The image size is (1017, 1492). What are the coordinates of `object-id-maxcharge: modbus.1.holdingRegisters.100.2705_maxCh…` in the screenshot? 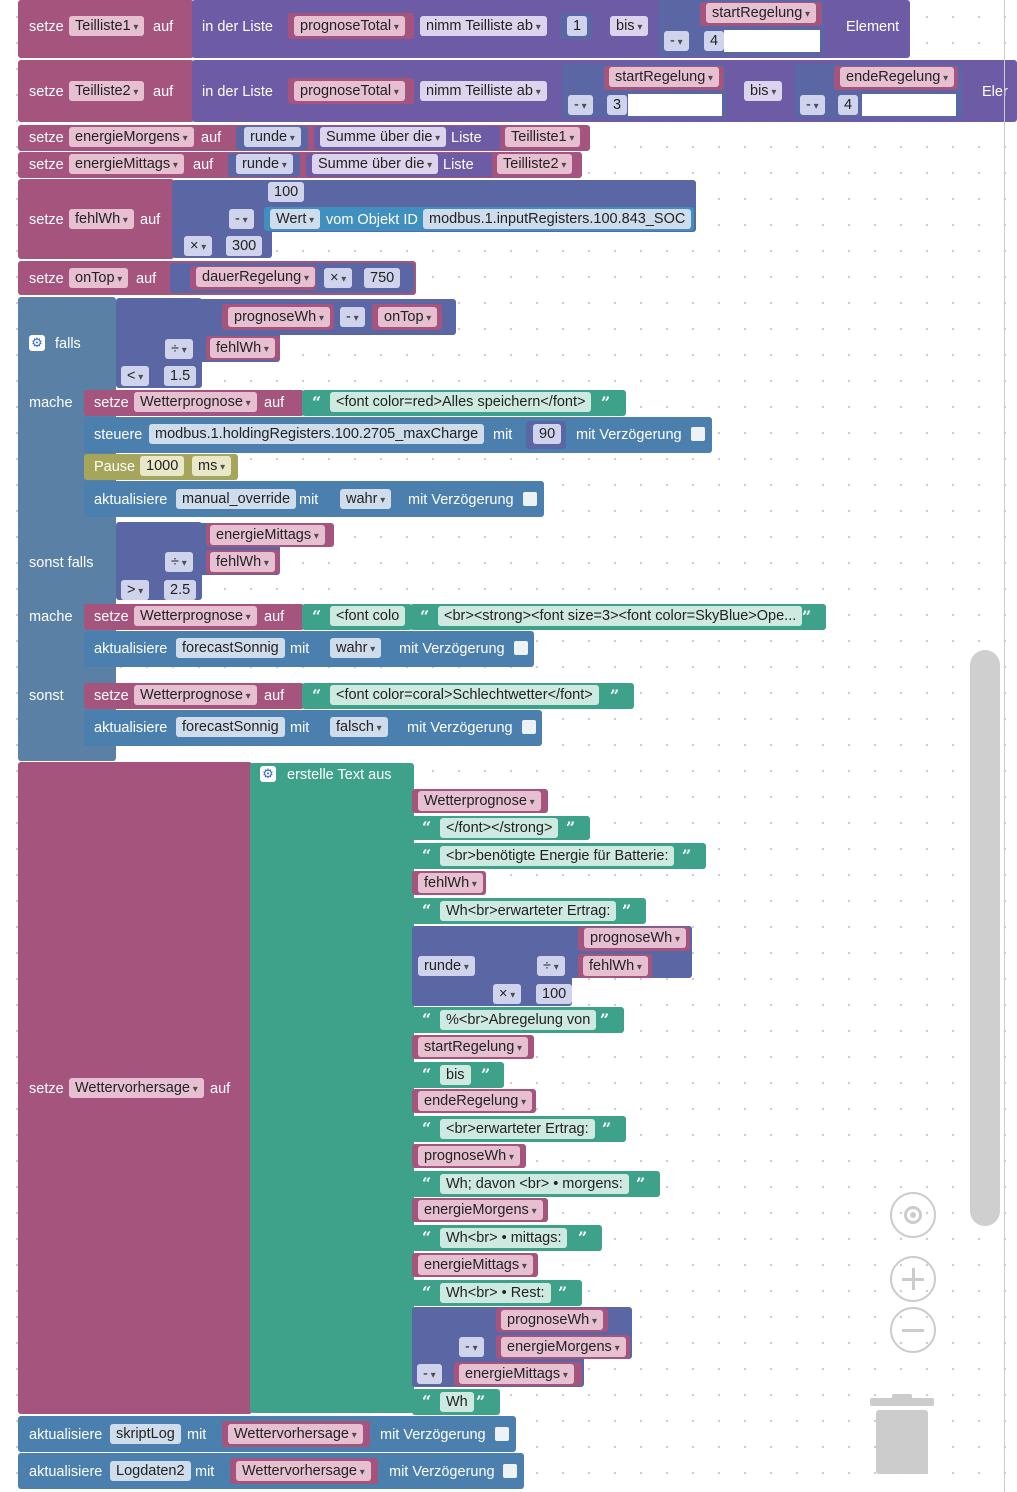 It's located at (317, 434).